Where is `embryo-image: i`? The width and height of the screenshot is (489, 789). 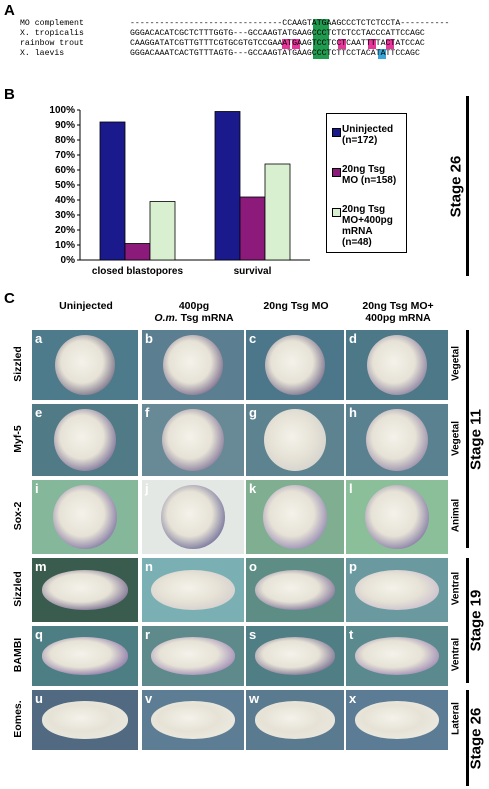 embryo-image: i is located at coordinates (85, 517).